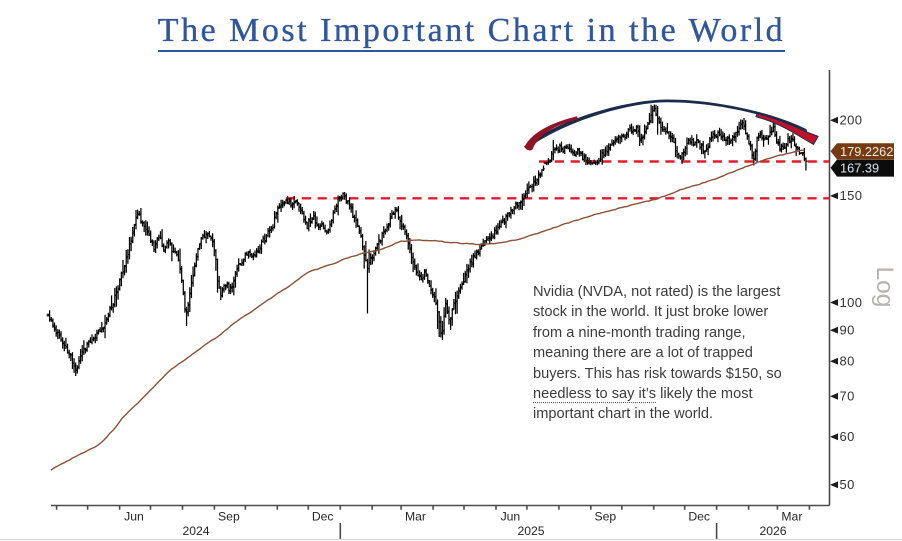  Describe the element at coordinates (866, 151) in the screenshot. I see `svg-text: 179.2262` at that location.